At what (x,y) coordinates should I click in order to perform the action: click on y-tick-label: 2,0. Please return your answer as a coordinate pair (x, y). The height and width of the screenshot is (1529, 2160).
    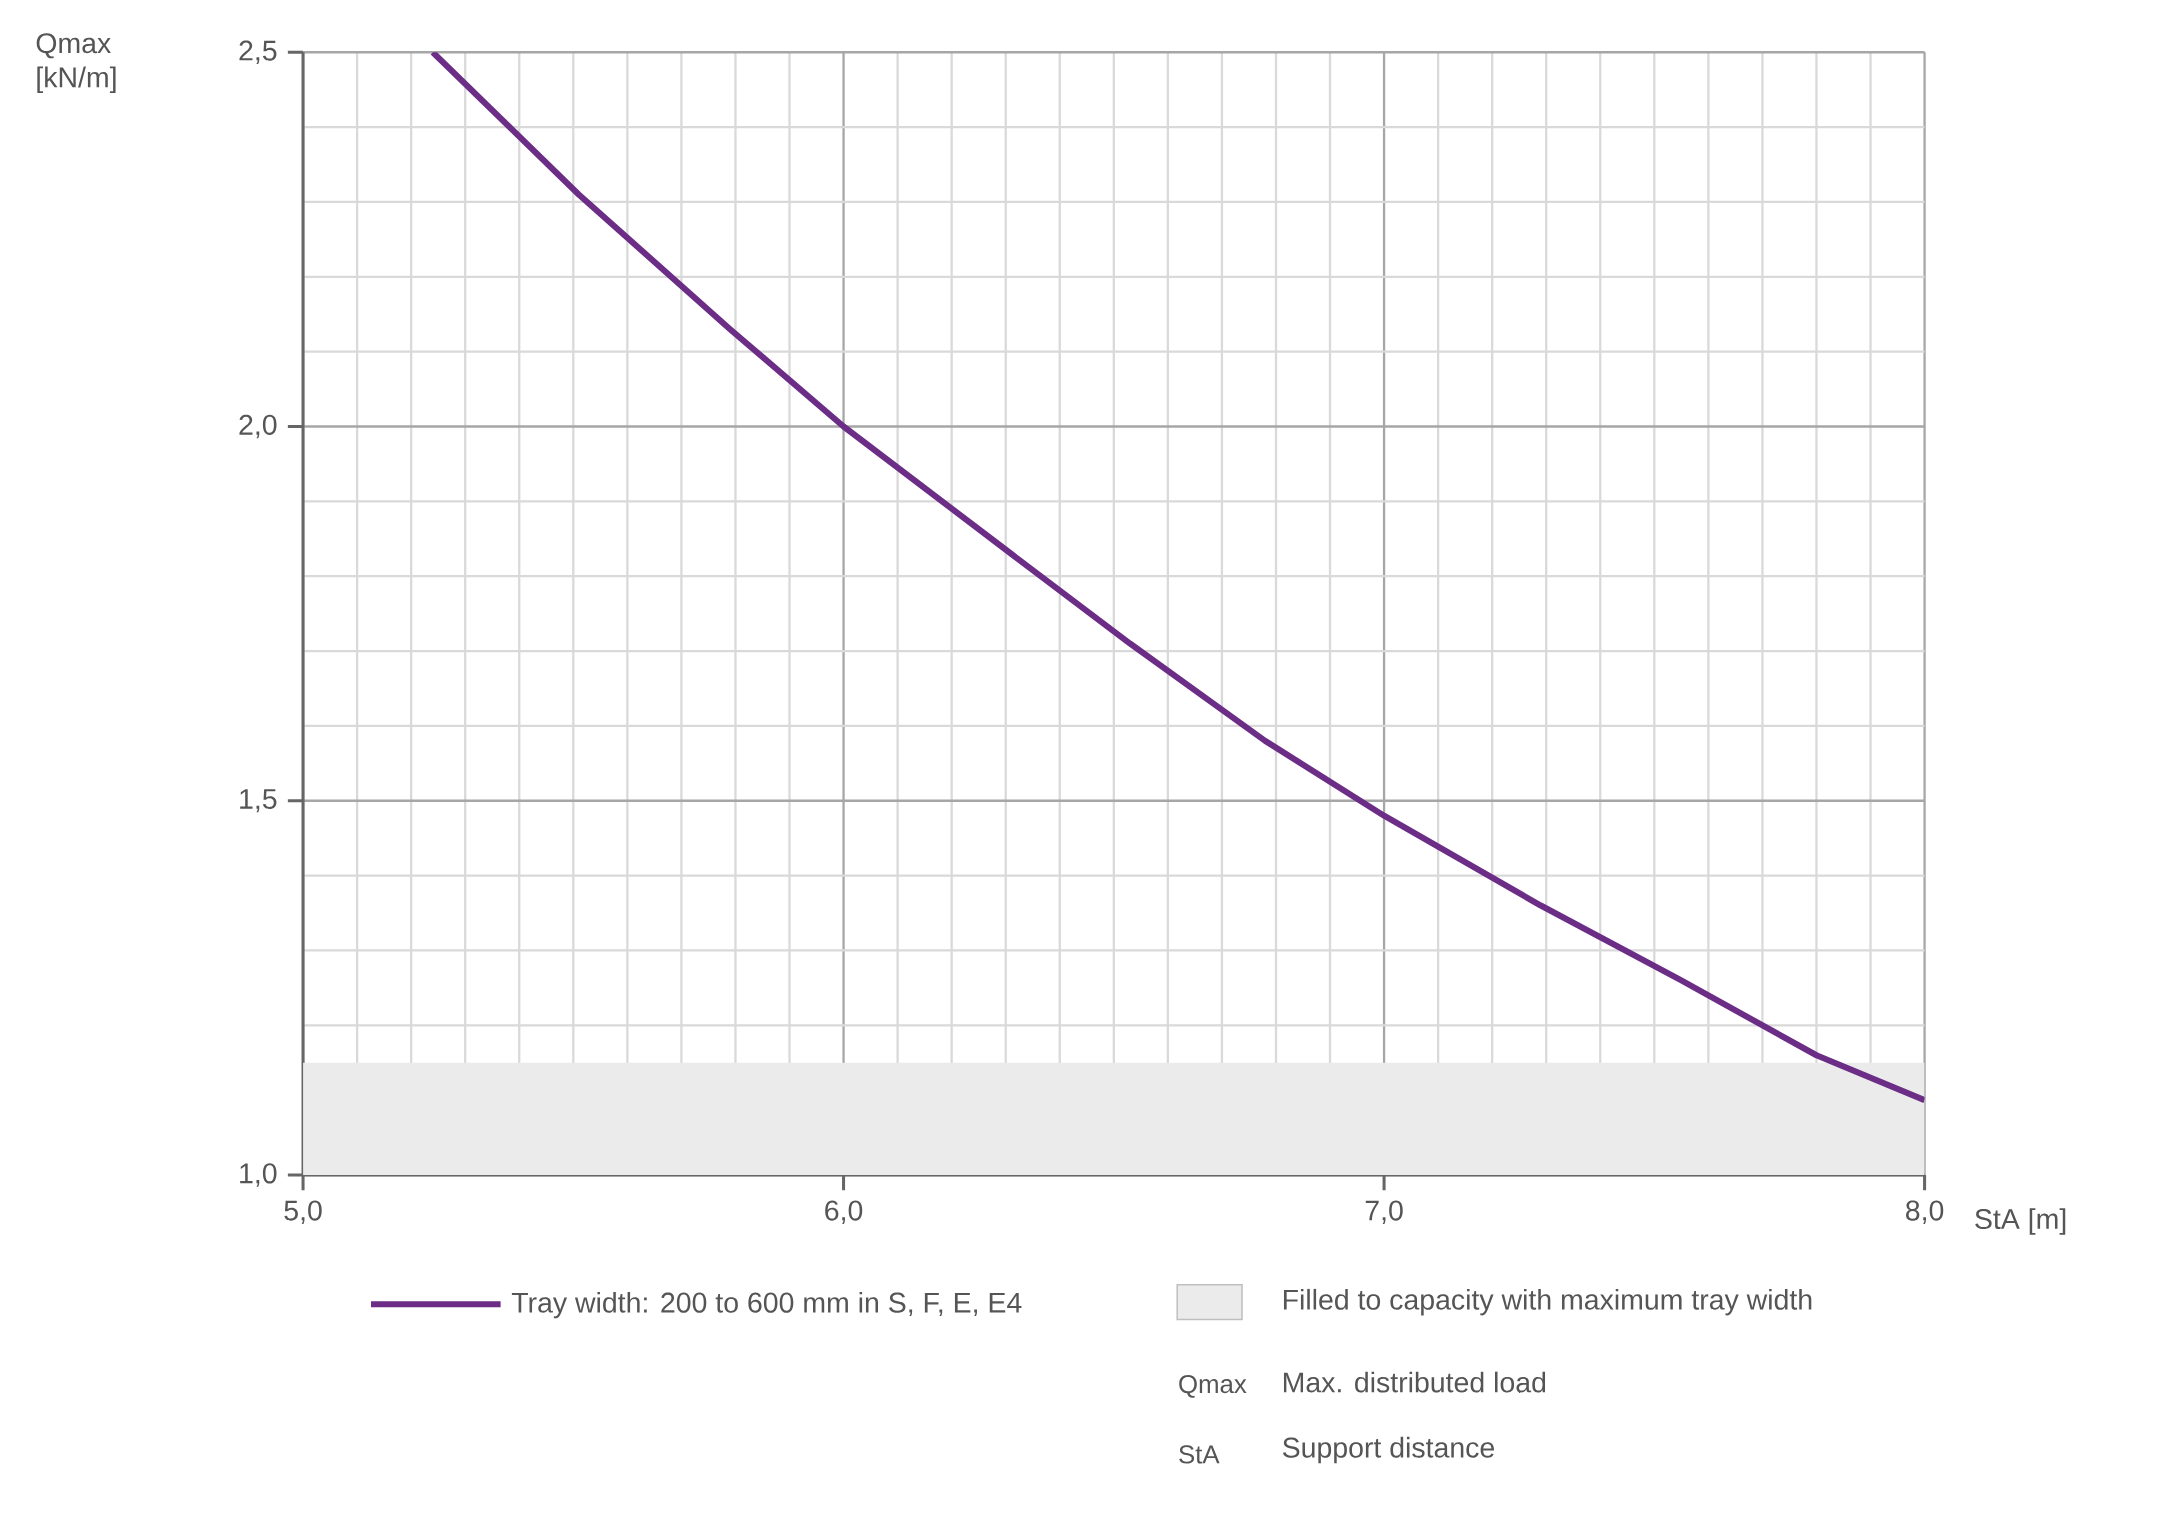
    Looking at the image, I should click on (258, 426).